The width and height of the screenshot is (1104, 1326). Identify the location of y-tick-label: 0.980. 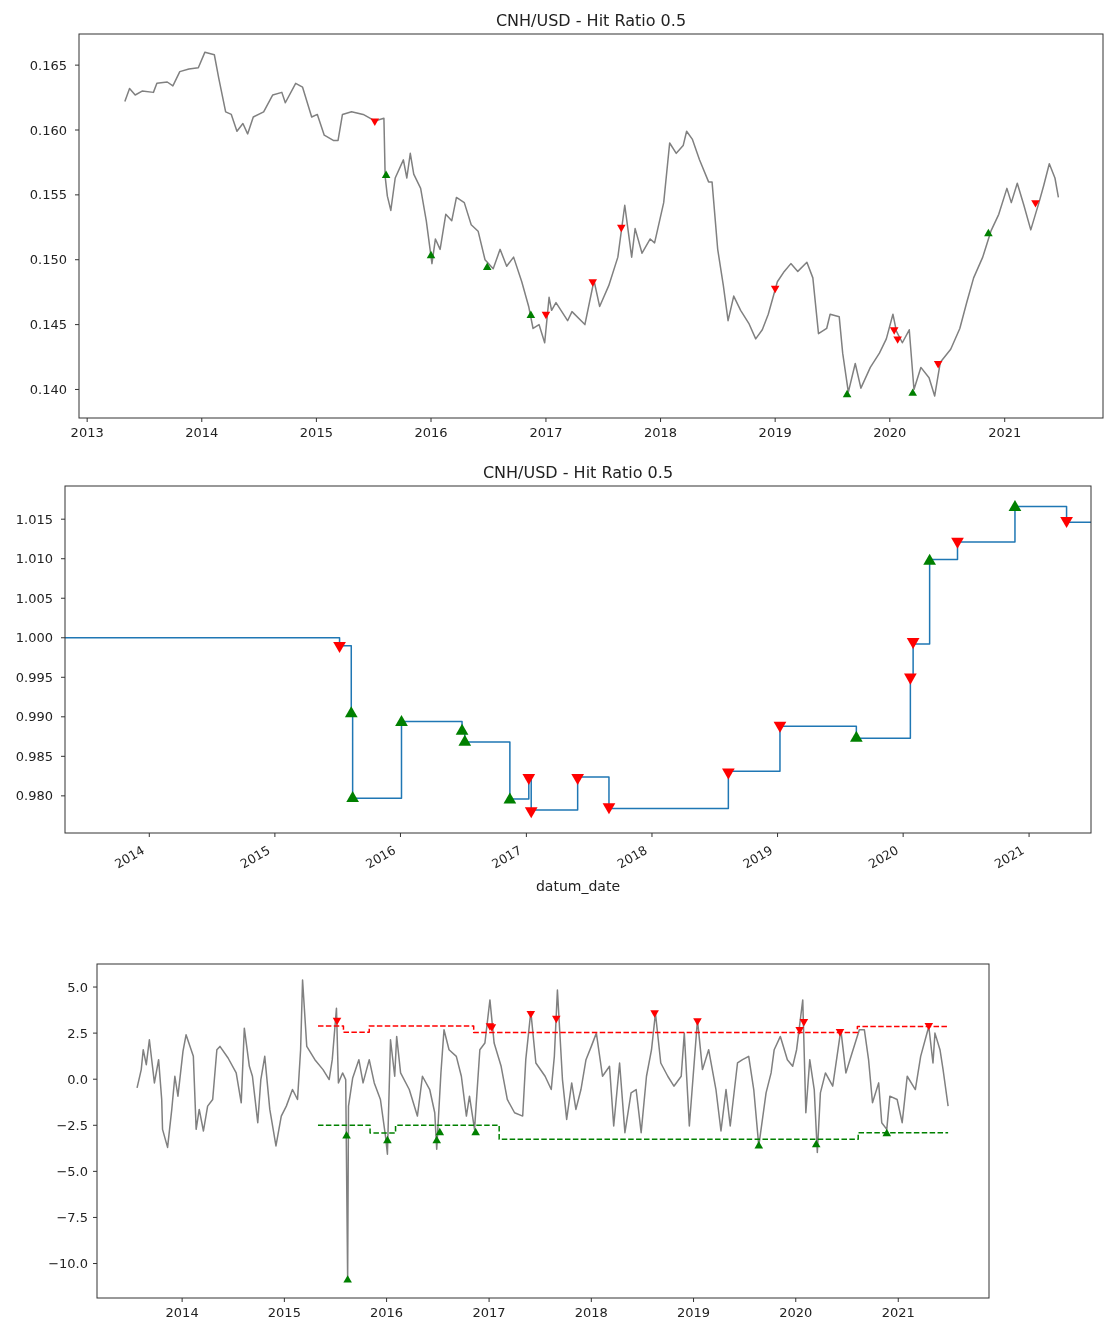
(34, 796).